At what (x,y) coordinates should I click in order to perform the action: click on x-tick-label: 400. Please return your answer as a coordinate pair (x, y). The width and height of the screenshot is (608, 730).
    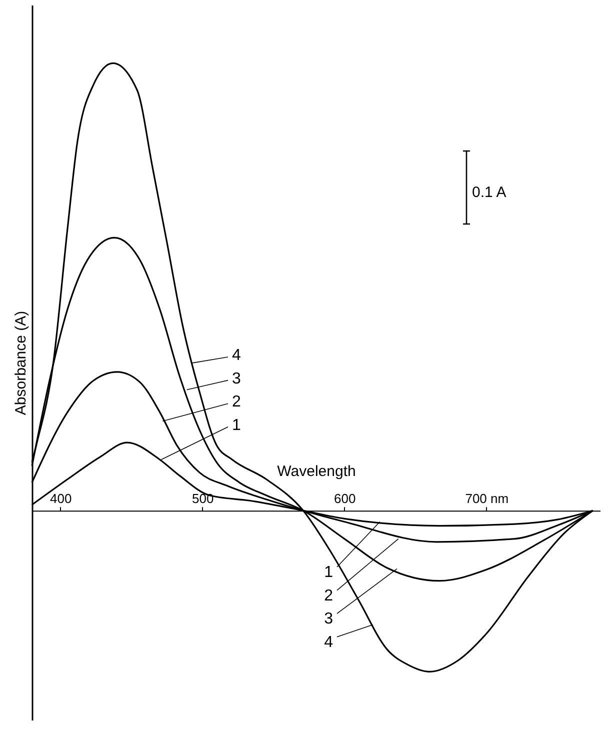
    Looking at the image, I should click on (61, 498).